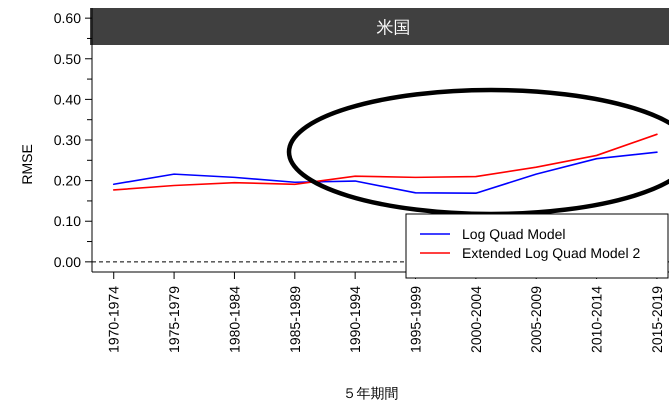 This screenshot has width=669, height=406. I want to click on y-tick-label: 0.40, so click(68, 99).